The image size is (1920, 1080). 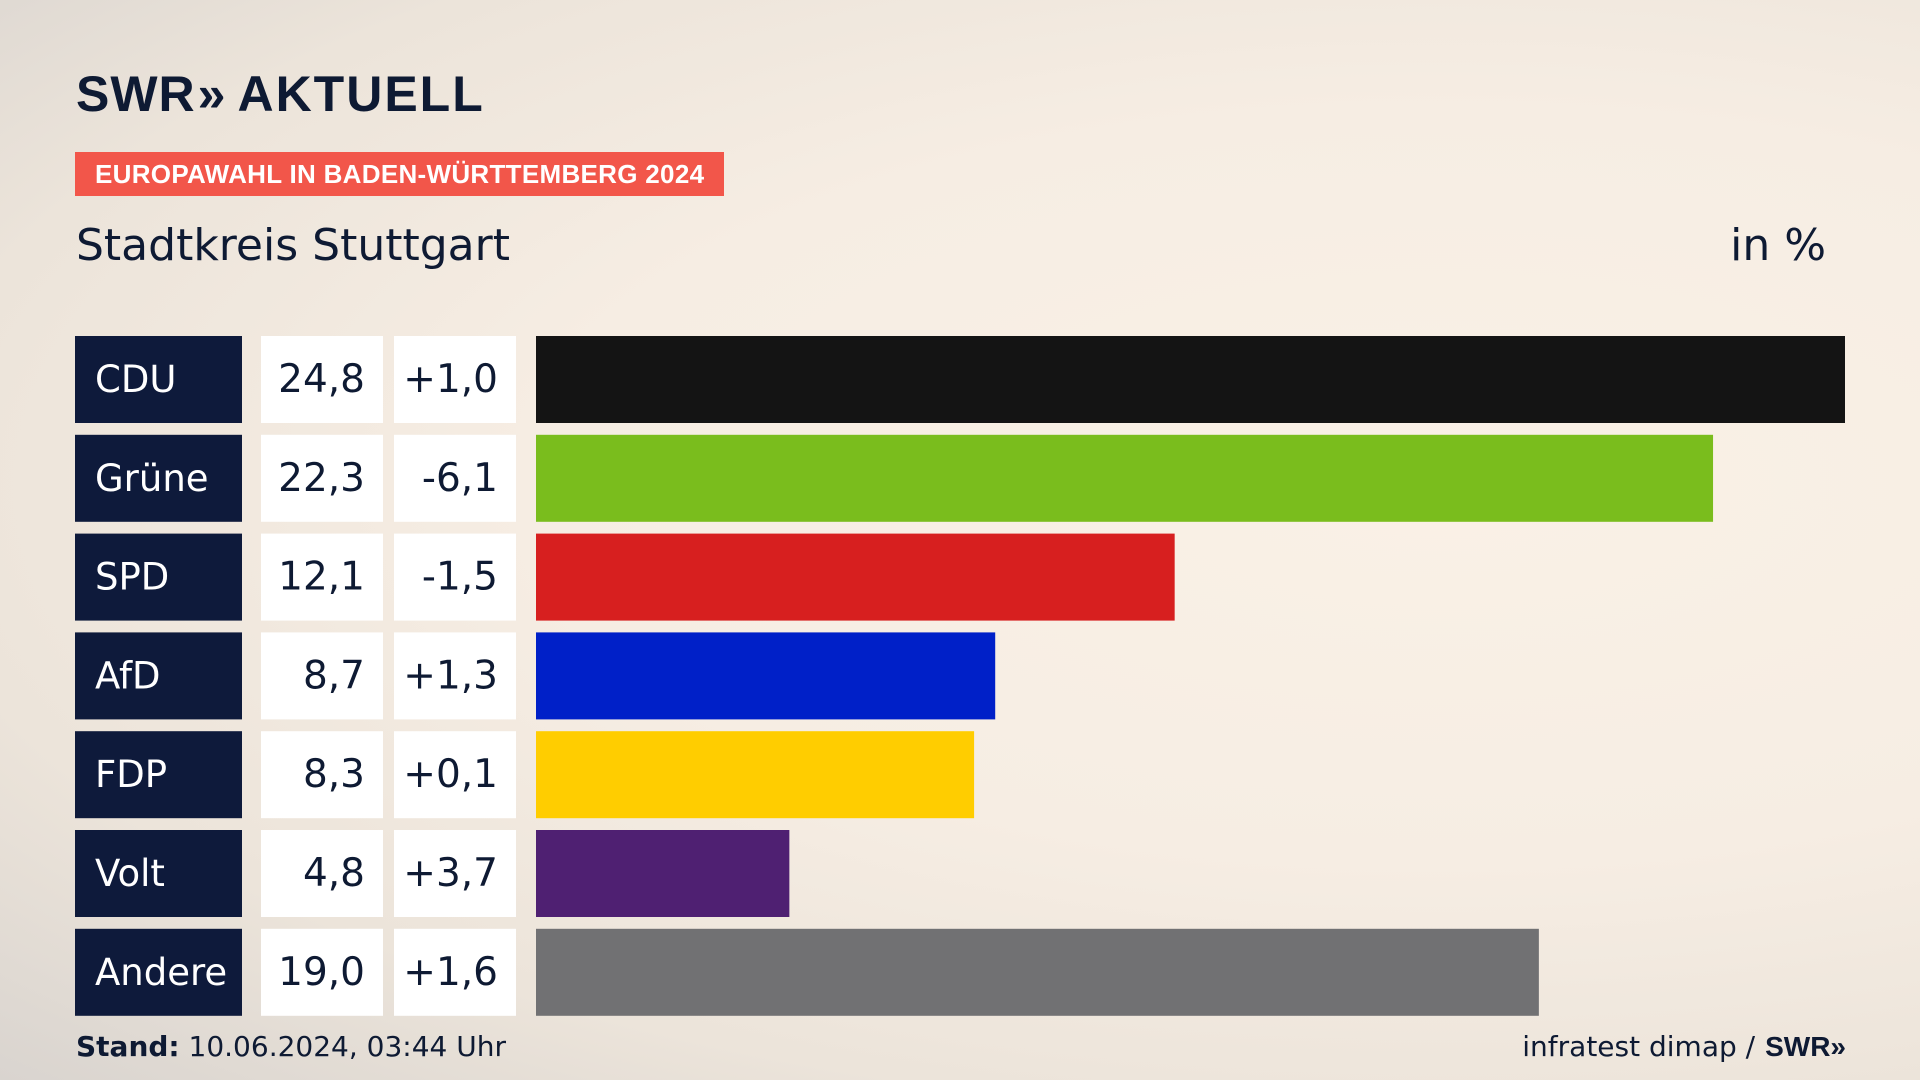 What do you see at coordinates (128, 1046) in the screenshot?
I see `stand-label: Stand:` at bounding box center [128, 1046].